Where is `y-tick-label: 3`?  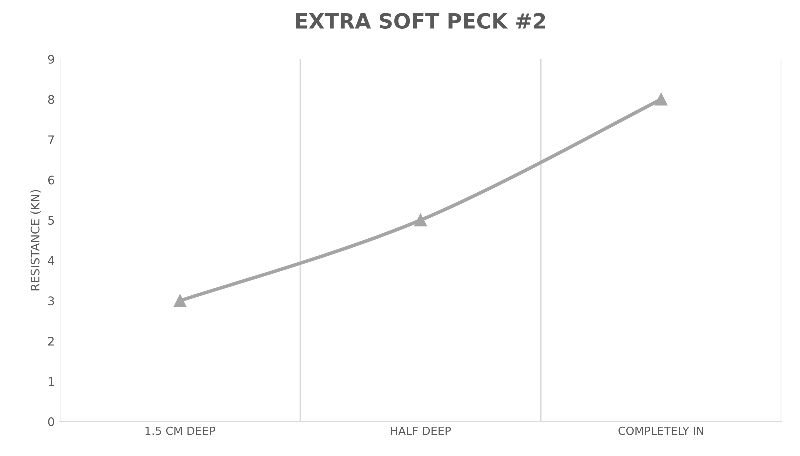
y-tick-label: 3 is located at coordinates (51, 301).